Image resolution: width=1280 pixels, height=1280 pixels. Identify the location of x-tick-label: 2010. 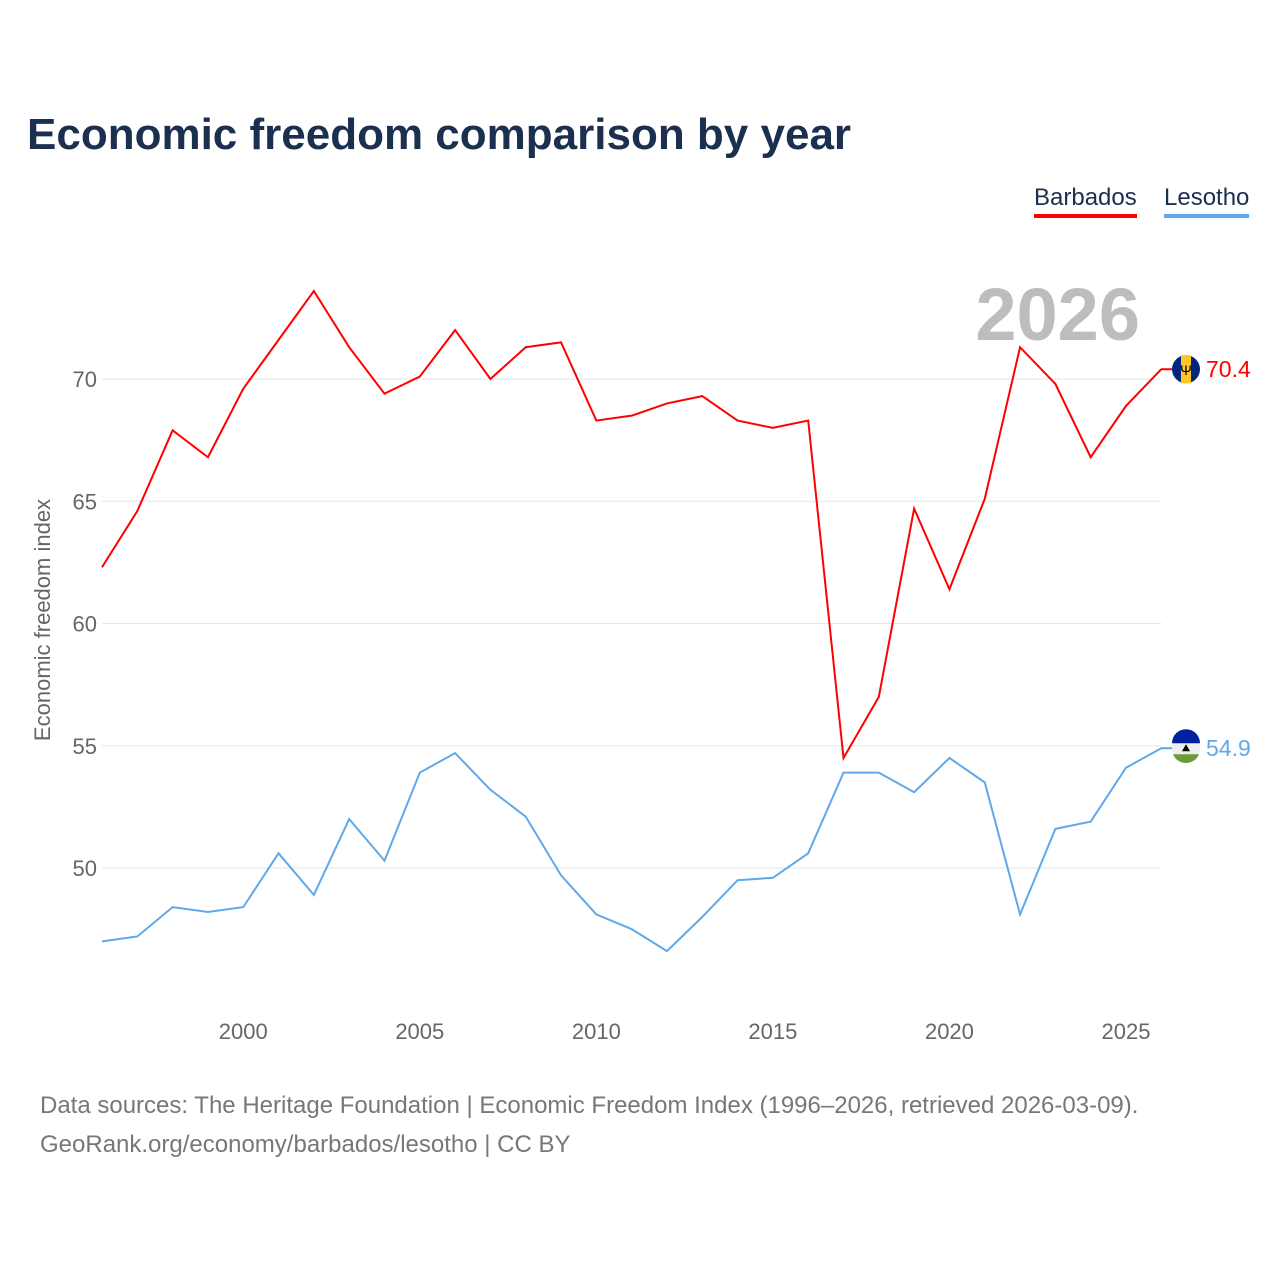
(596, 1031).